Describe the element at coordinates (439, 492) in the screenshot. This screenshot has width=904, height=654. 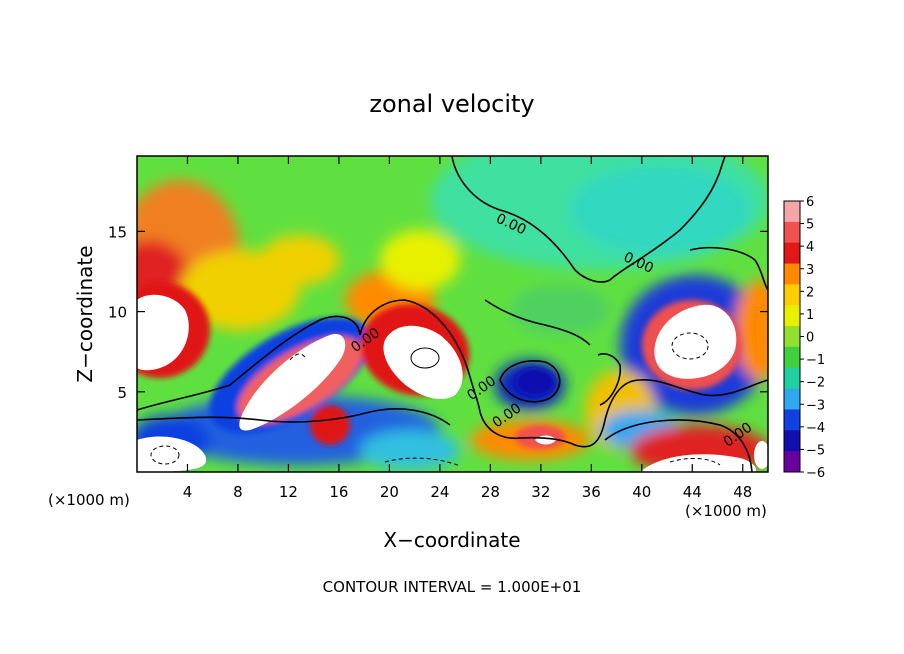
I see `x-tick-label: 24` at that location.